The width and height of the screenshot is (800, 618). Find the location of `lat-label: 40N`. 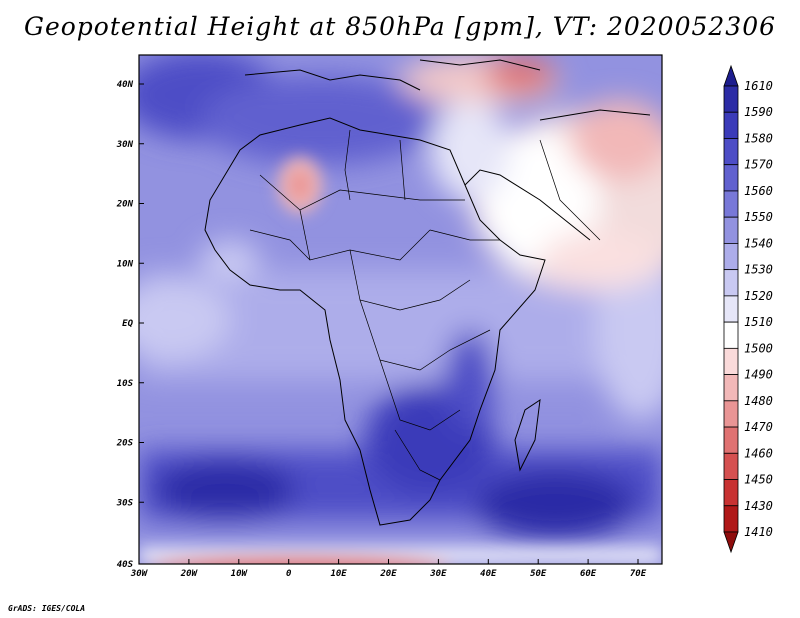

lat-label: 40N is located at coordinates (125, 85).